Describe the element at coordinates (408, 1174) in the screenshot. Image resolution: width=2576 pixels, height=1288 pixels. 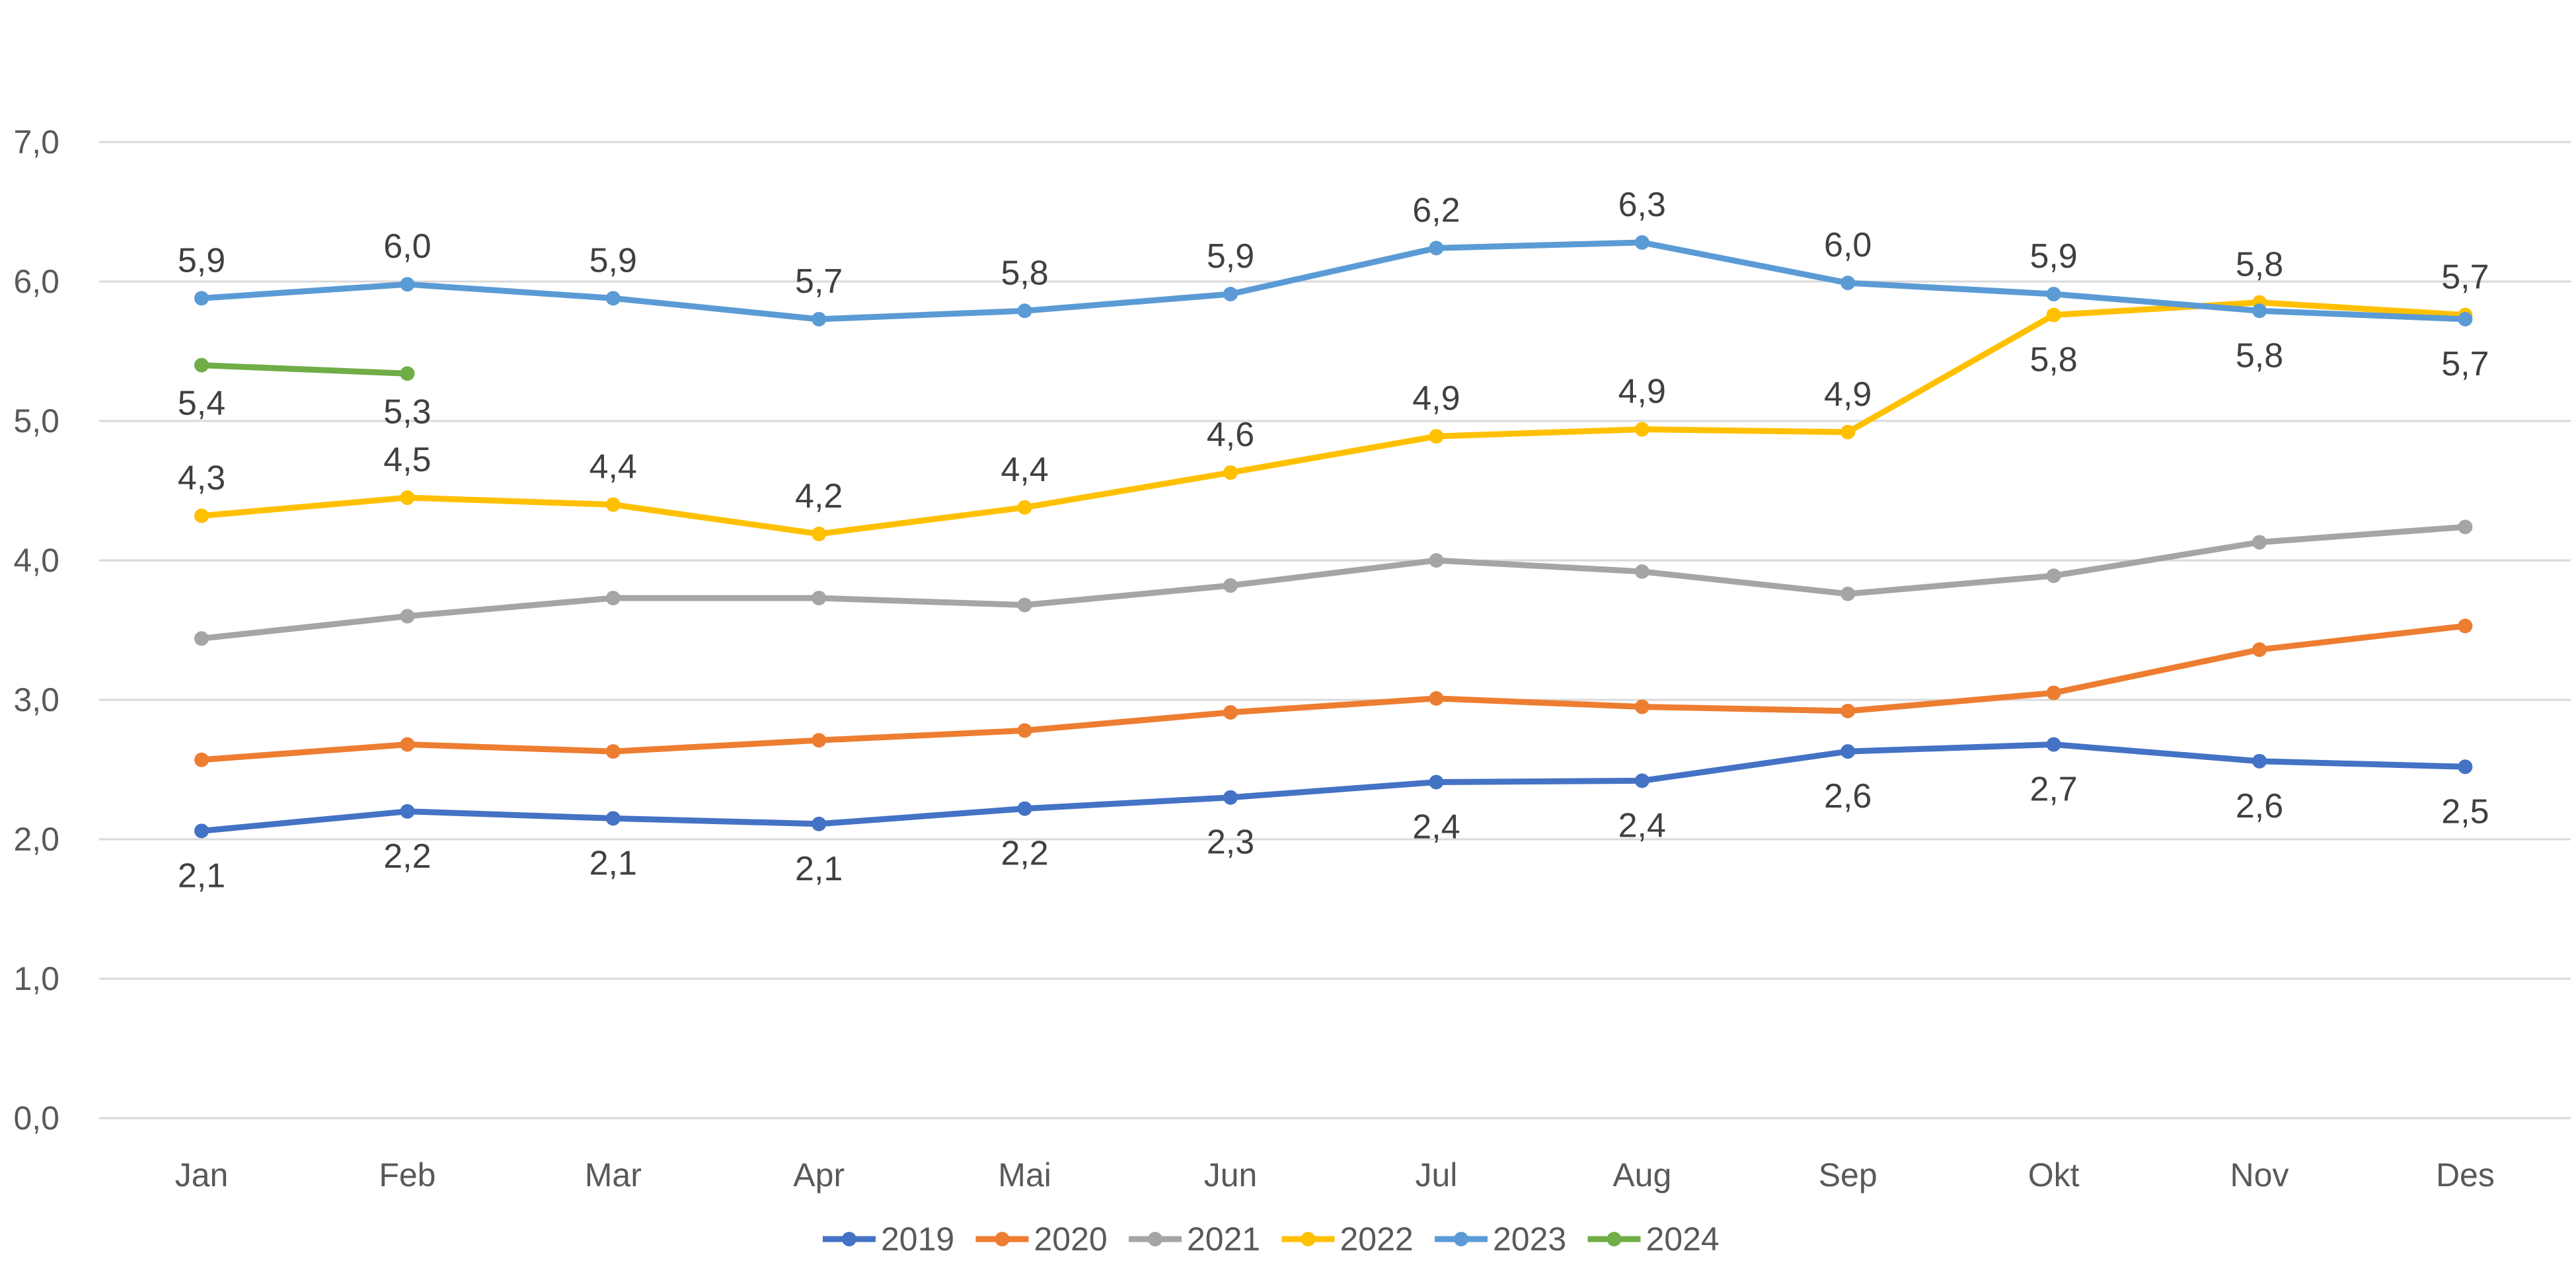
I see `x-tick-label: Feb` at that location.